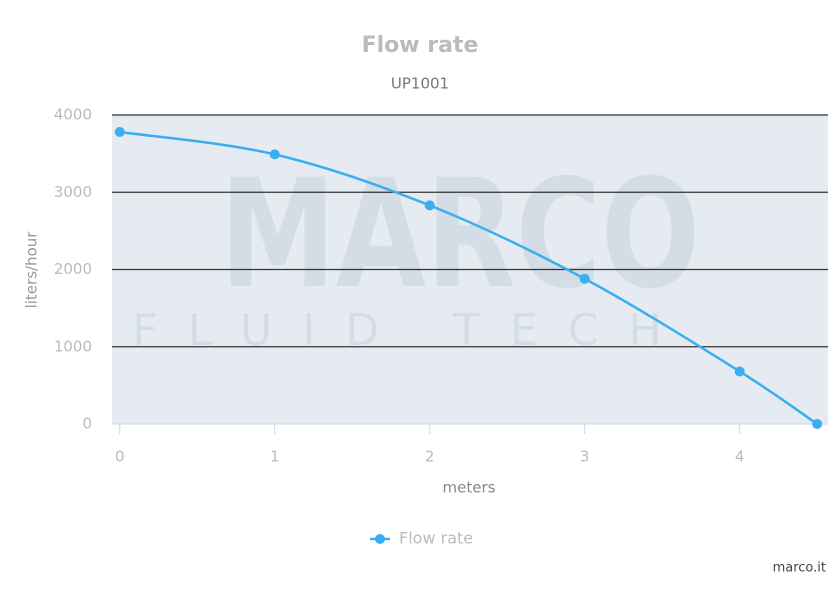  What do you see at coordinates (469, 488) in the screenshot?
I see `x-axis-title: meters` at bounding box center [469, 488].